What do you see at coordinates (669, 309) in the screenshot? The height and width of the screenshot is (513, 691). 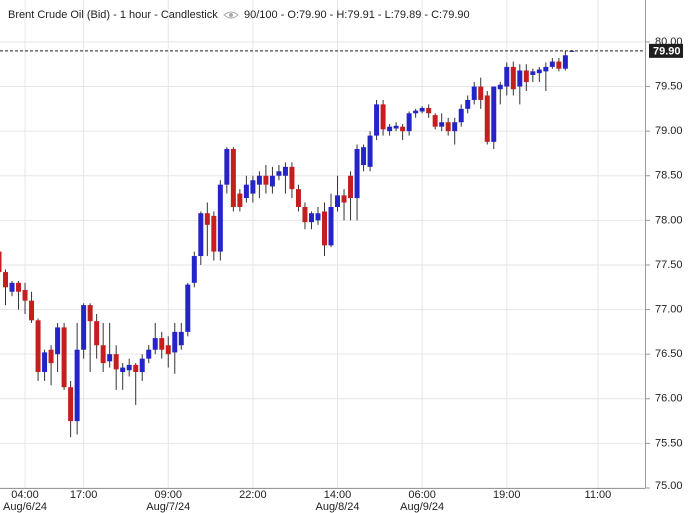 I see `y-tick-label: 77.00` at bounding box center [669, 309].